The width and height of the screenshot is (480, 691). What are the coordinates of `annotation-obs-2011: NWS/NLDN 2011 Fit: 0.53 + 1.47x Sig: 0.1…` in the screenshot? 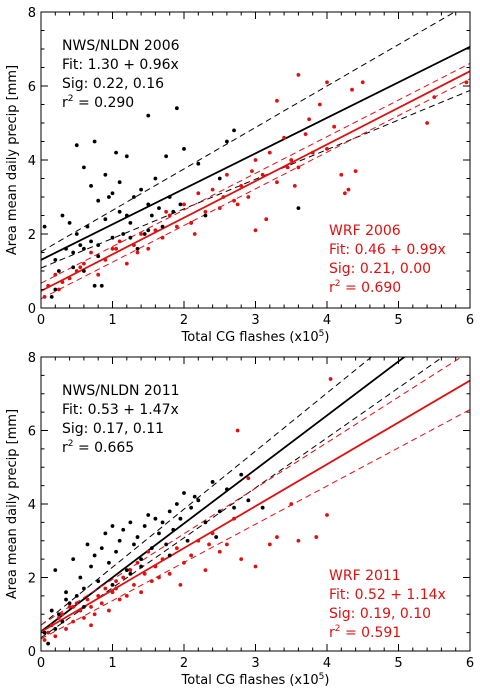 It's located at (121, 419).